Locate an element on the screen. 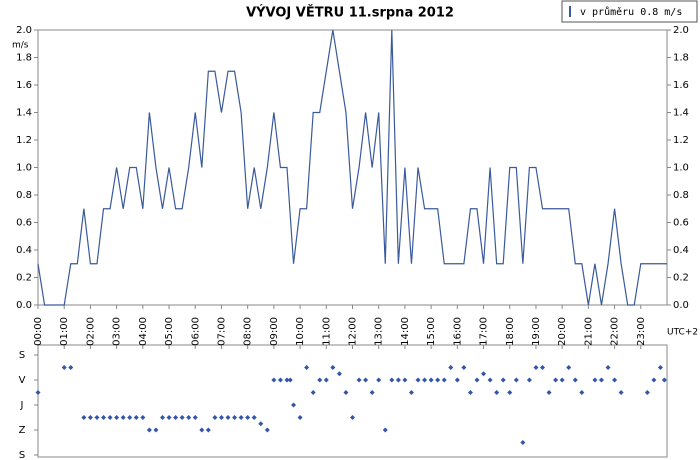 This screenshot has height=460, width=700. x-axis-label: UTC+2 is located at coordinates (682, 333).